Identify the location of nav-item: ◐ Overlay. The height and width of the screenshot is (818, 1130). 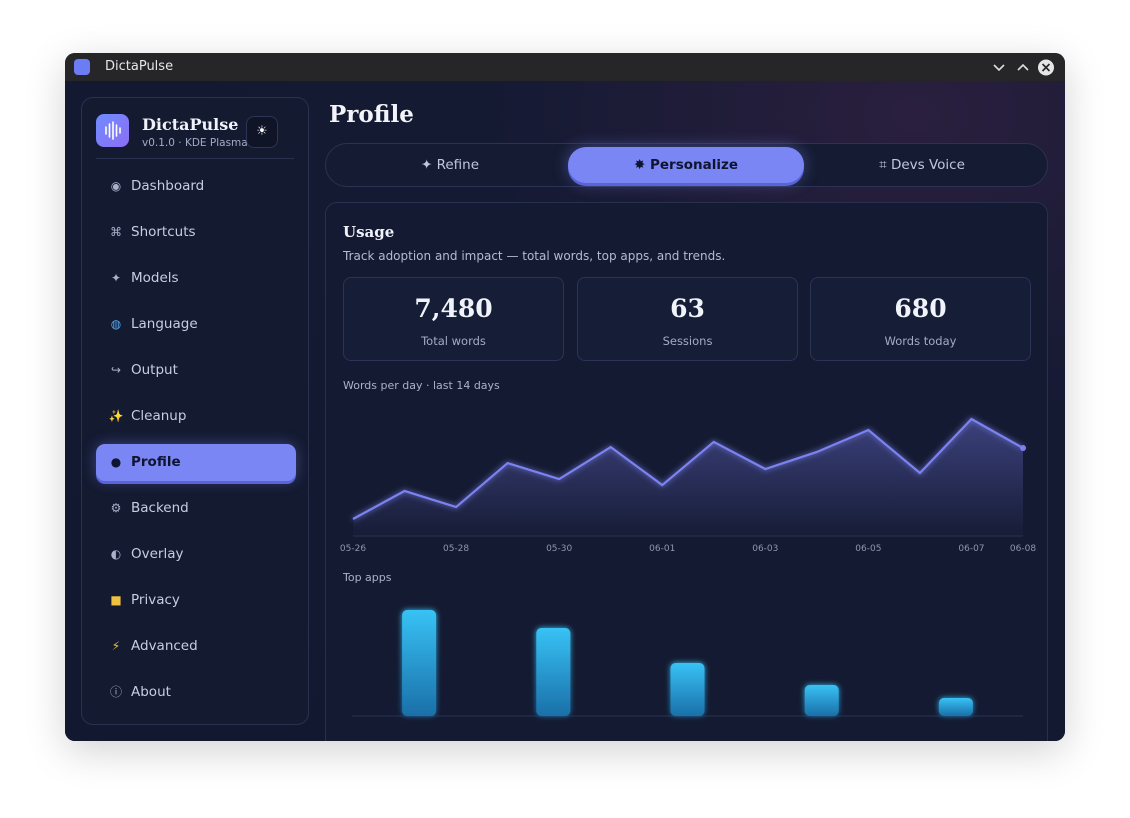
(147, 554).